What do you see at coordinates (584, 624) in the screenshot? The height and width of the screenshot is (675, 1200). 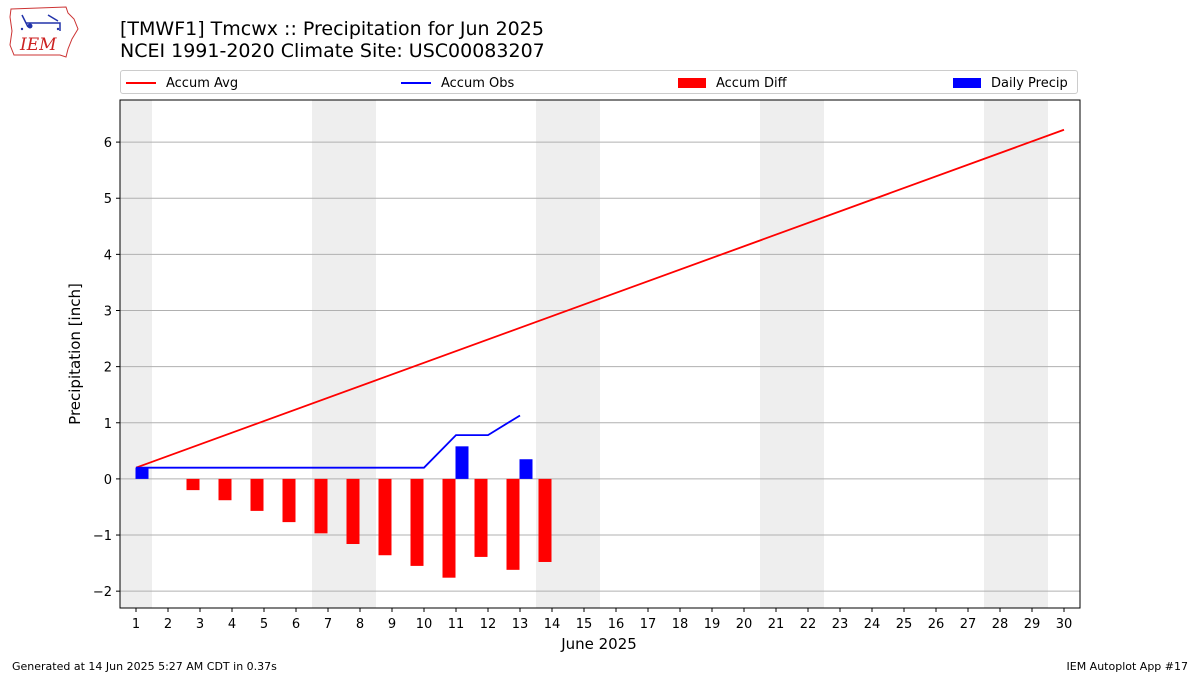 I see `x-tick-label: 15` at bounding box center [584, 624].